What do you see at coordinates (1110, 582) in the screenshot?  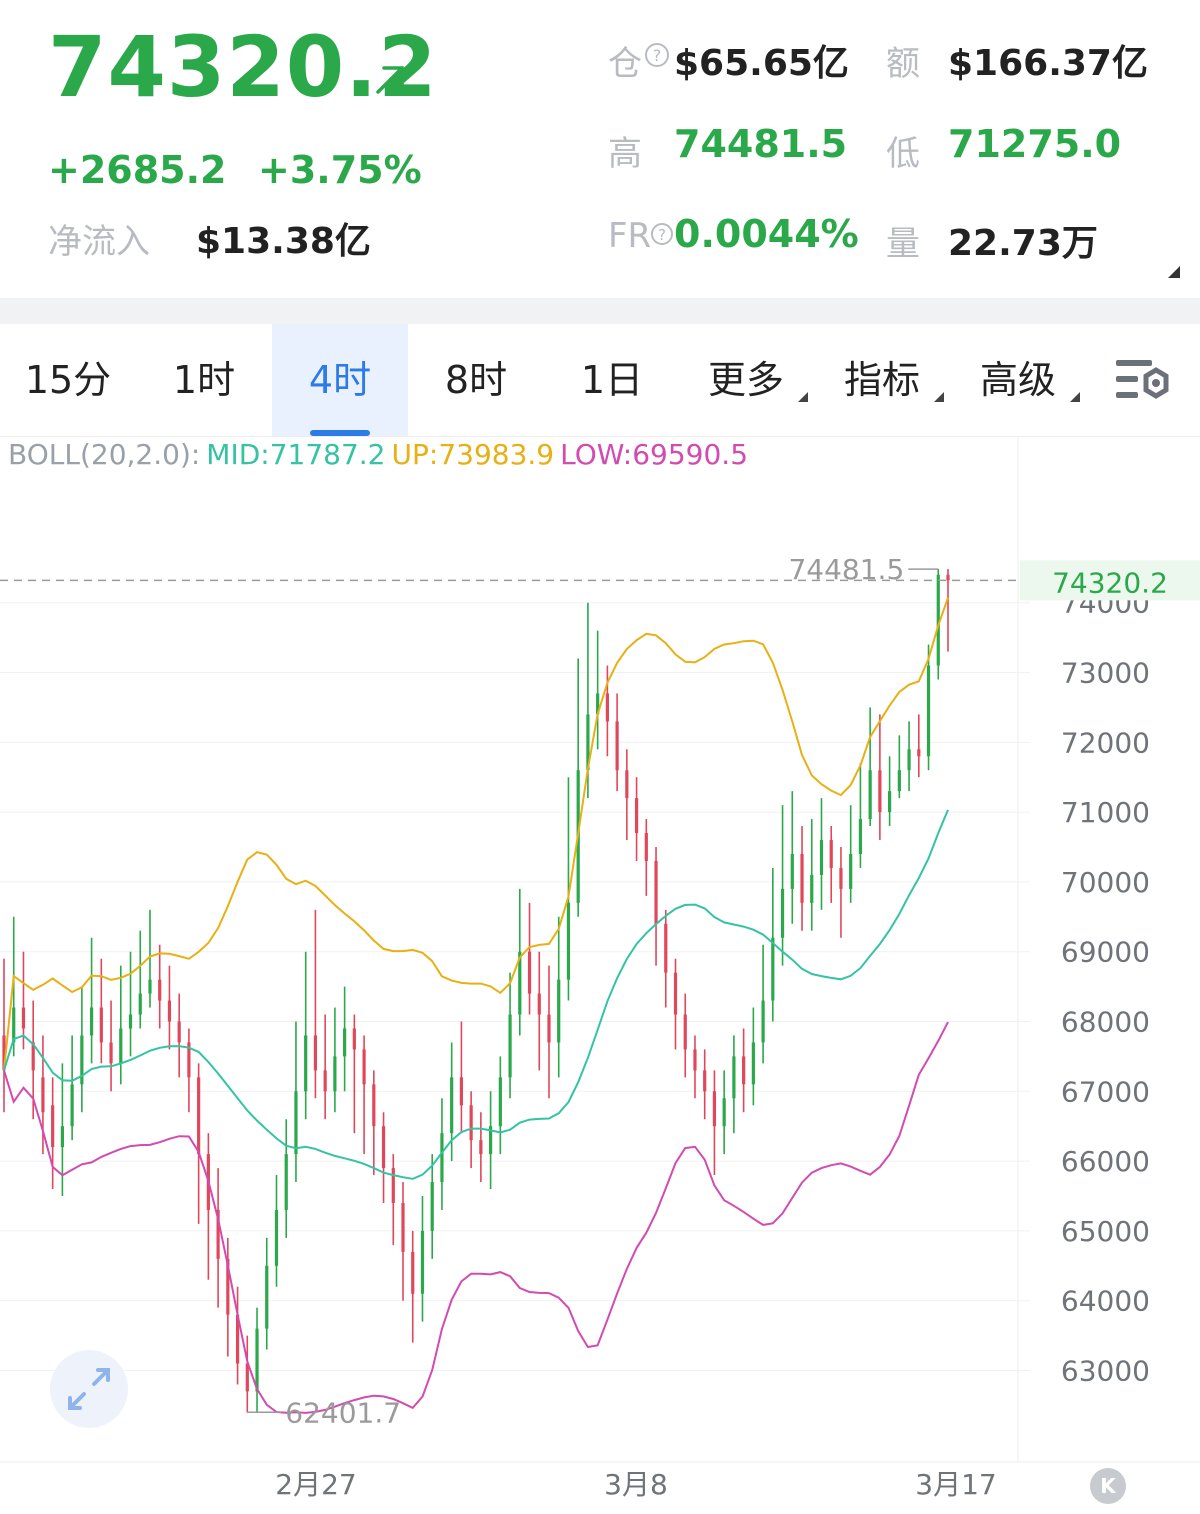 I see `current-price-label: 74320.2` at bounding box center [1110, 582].